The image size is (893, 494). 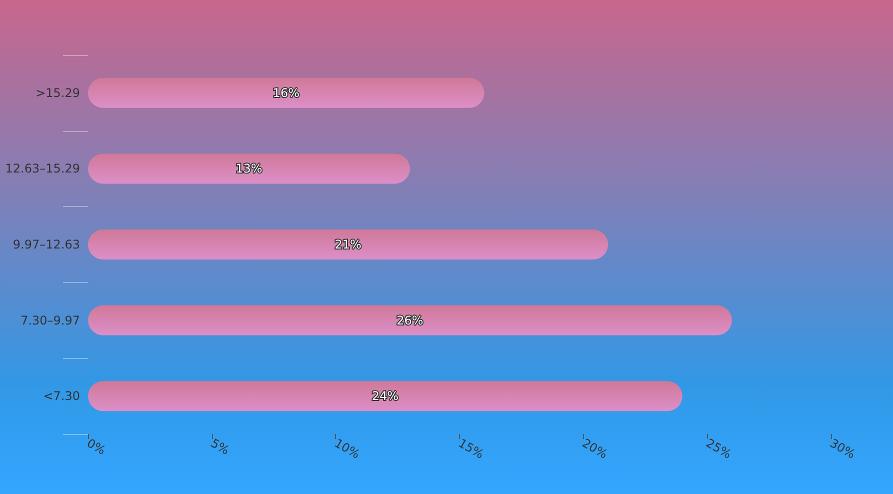 I want to click on data-label: 21%, so click(x=348, y=245).